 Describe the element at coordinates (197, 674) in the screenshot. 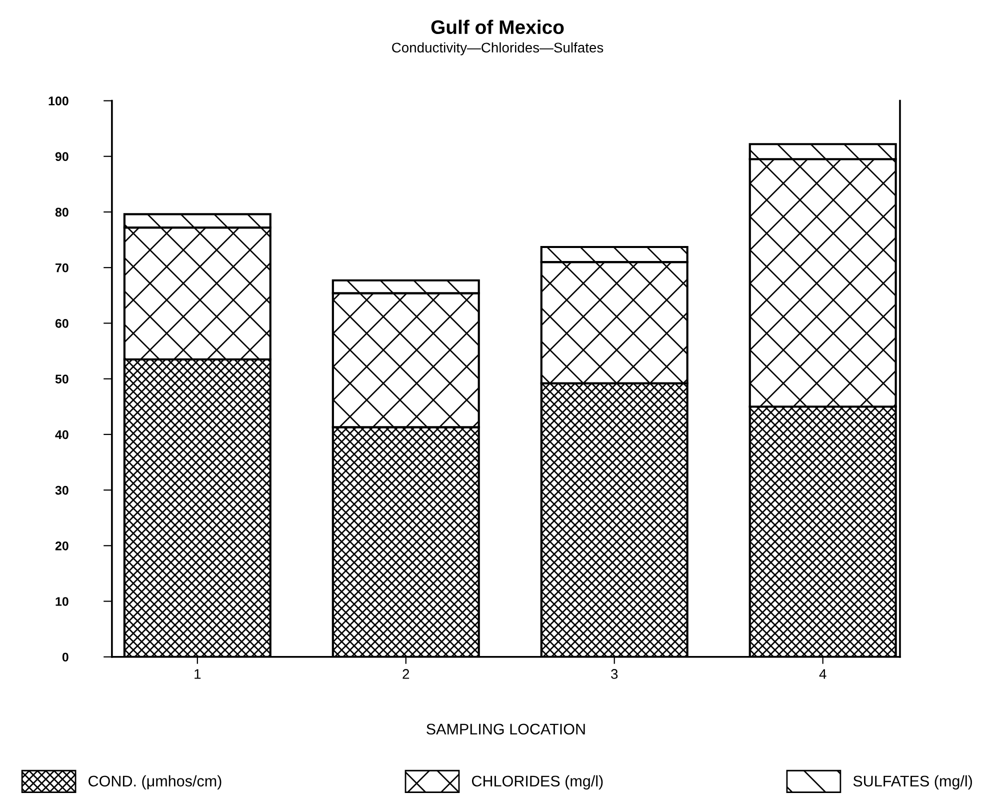

I see `x-tick-label: 1` at that location.